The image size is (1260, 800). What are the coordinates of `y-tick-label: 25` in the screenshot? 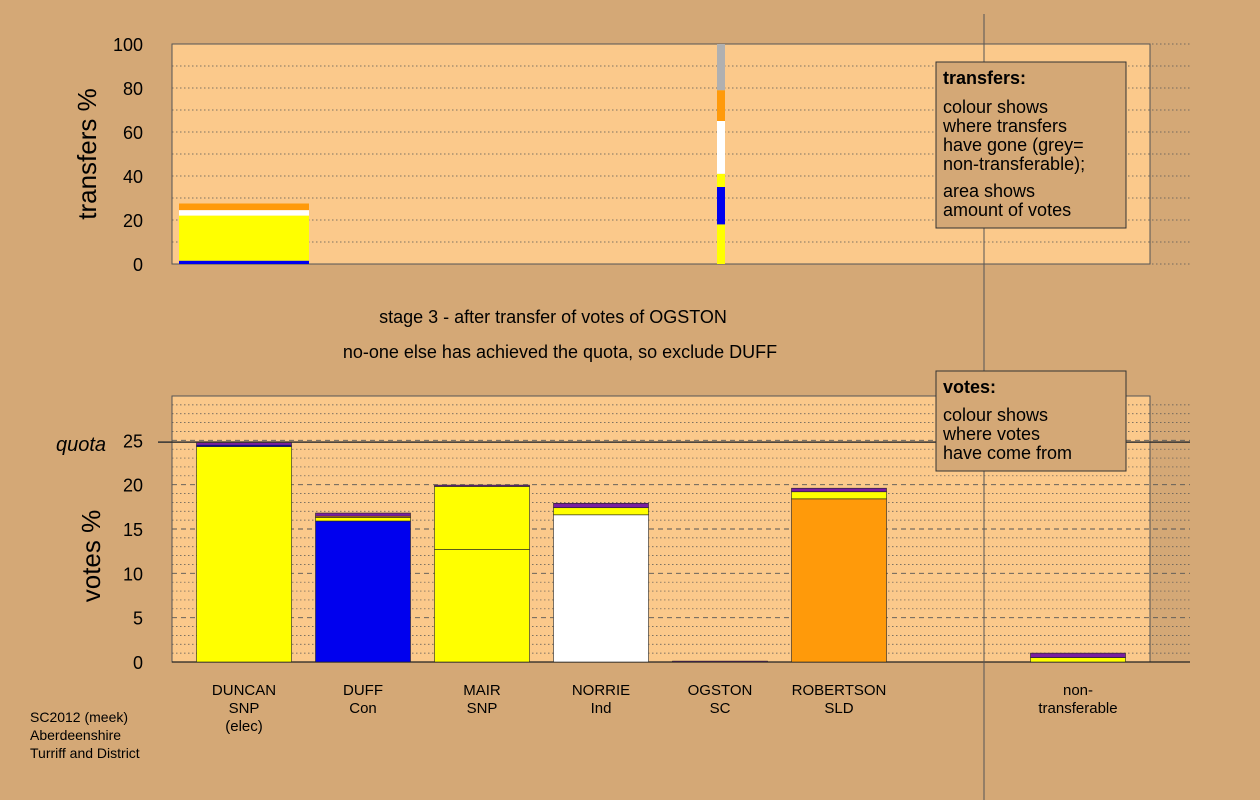 It's located at (133, 441).